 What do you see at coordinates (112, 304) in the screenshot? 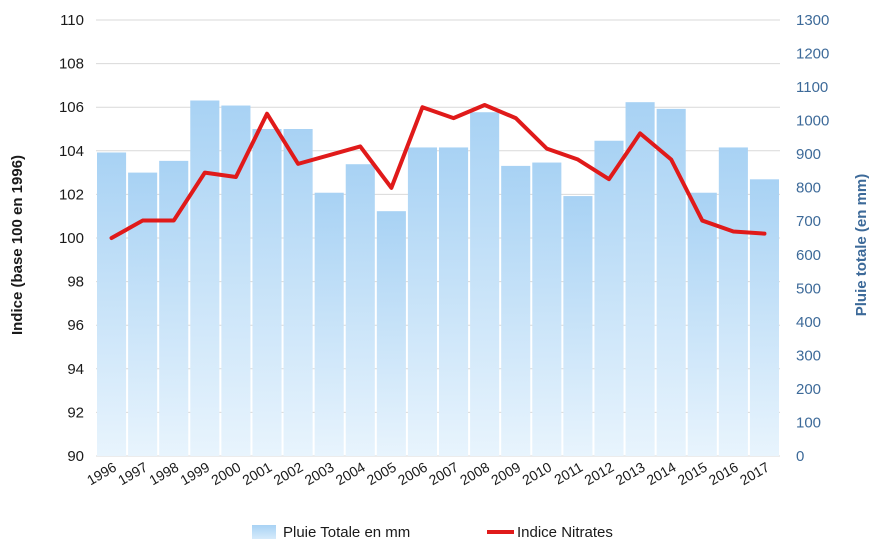
I see `bar-1996` at bounding box center [112, 304].